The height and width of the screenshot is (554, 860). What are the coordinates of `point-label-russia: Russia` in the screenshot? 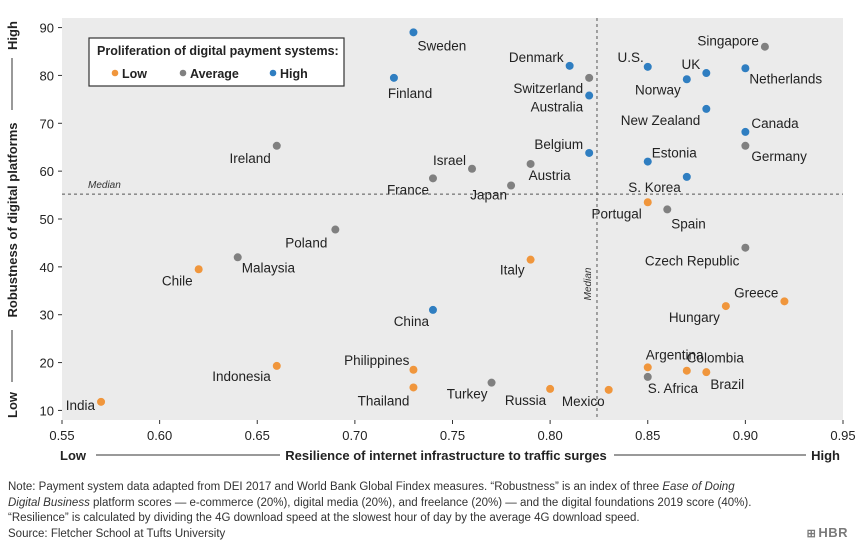 It's located at (526, 400).